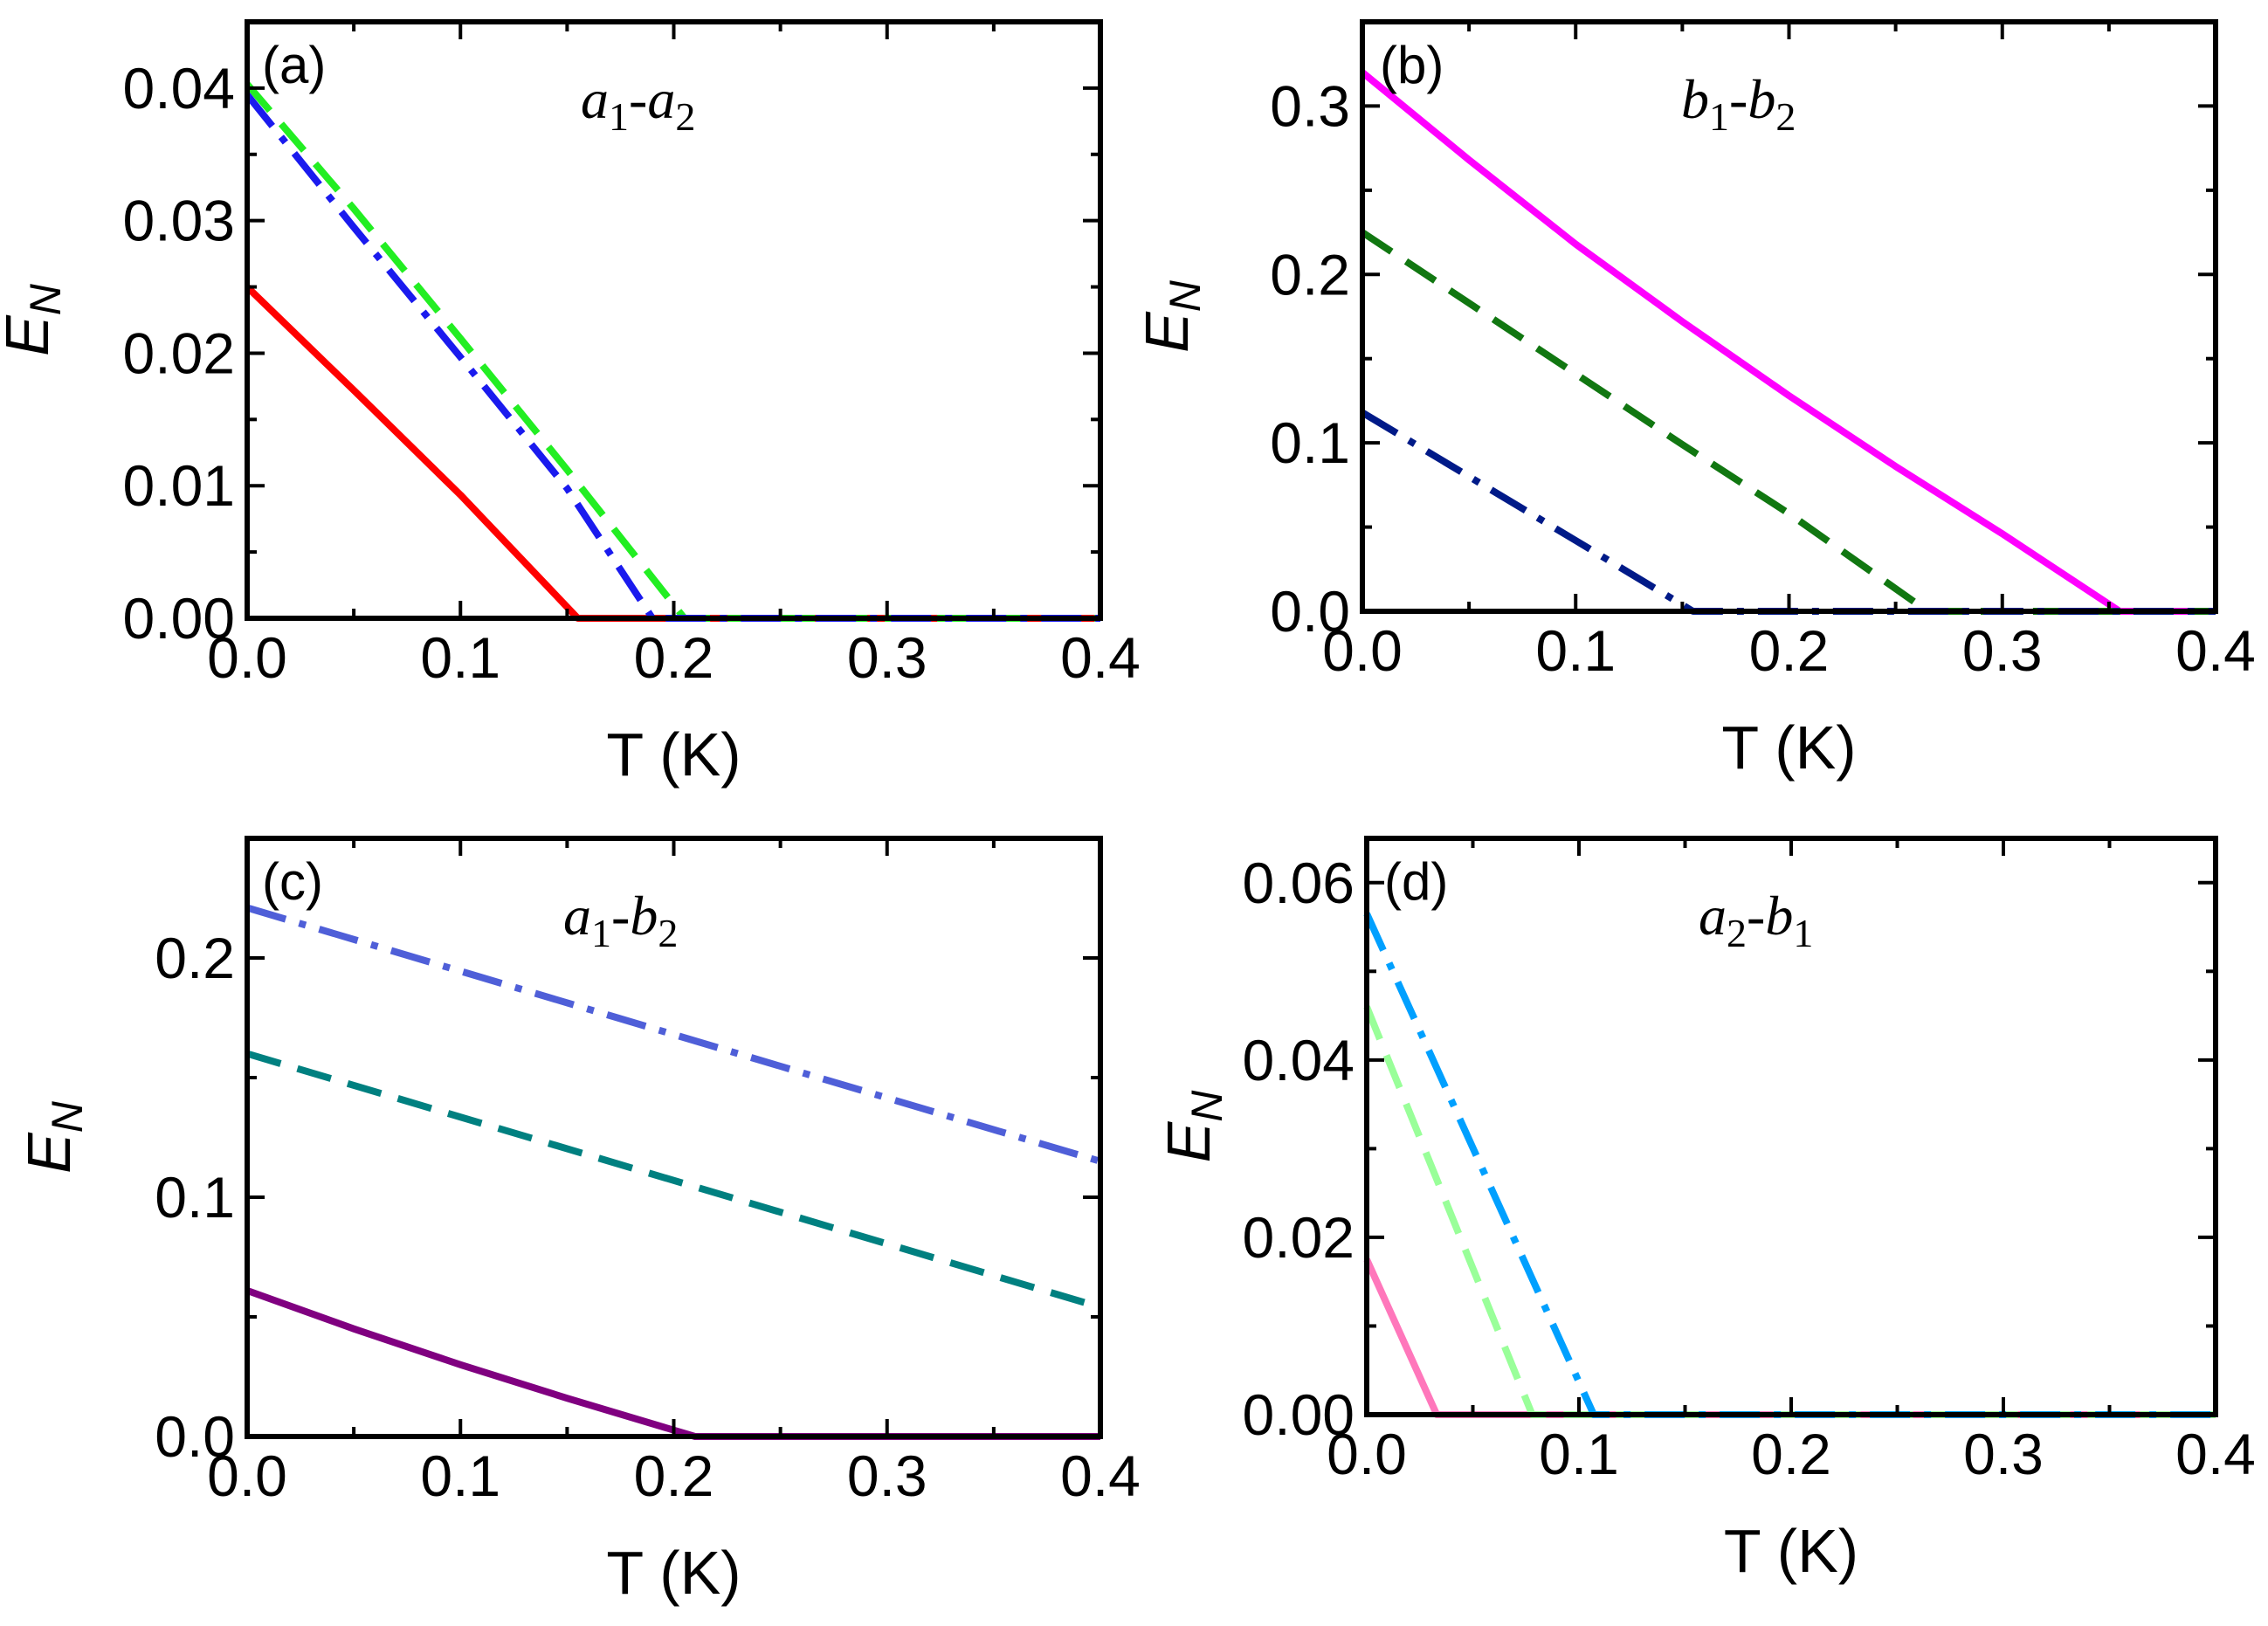 The height and width of the screenshot is (1626, 2268). I want to click on panel-d-ylabel: EN, so click(1193, 1126).